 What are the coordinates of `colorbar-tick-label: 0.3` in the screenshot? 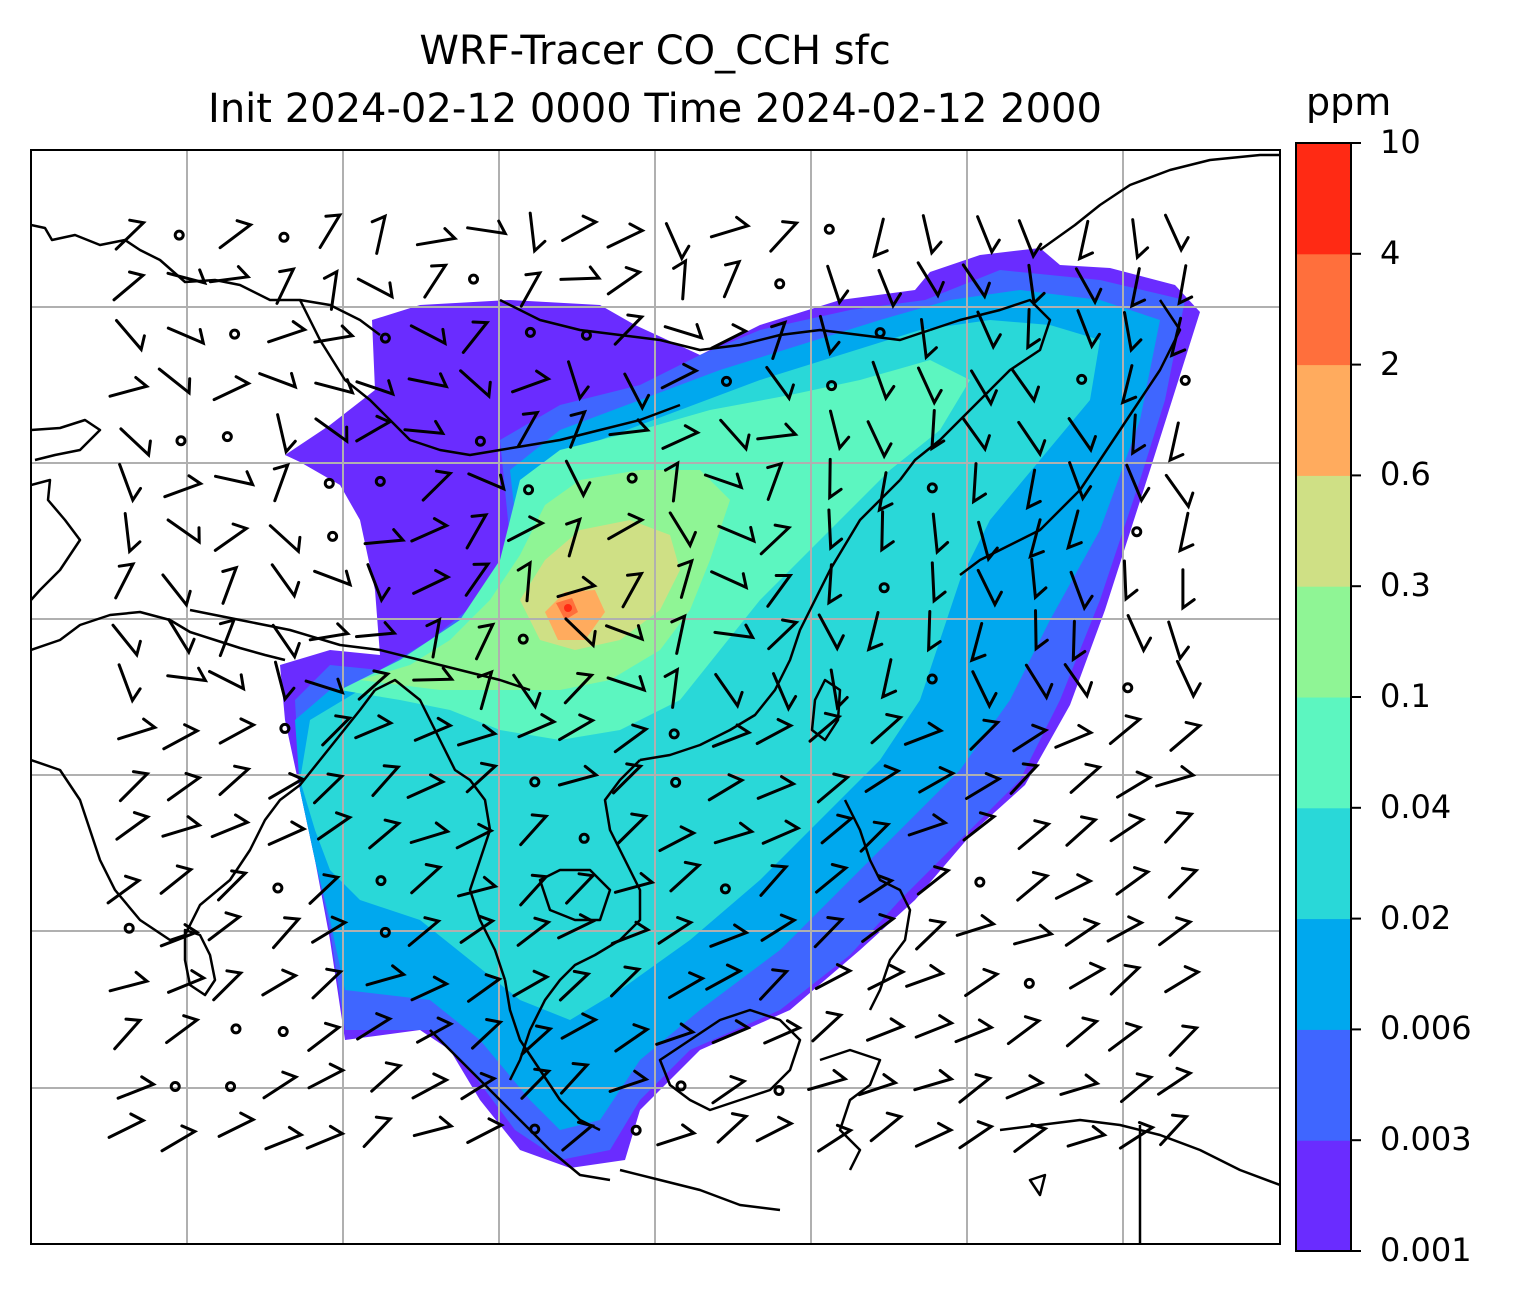 It's located at (1405, 585).